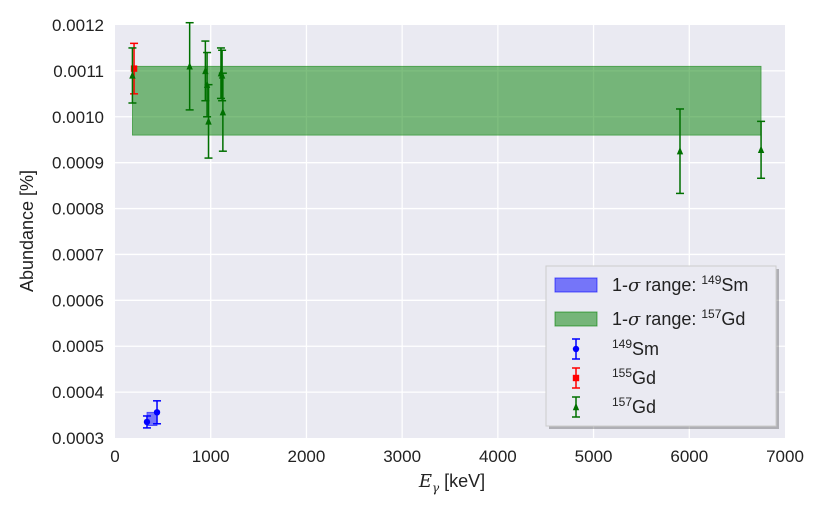 The image size is (830, 509). I want to click on legend-label: 155Gd, so click(634, 377).